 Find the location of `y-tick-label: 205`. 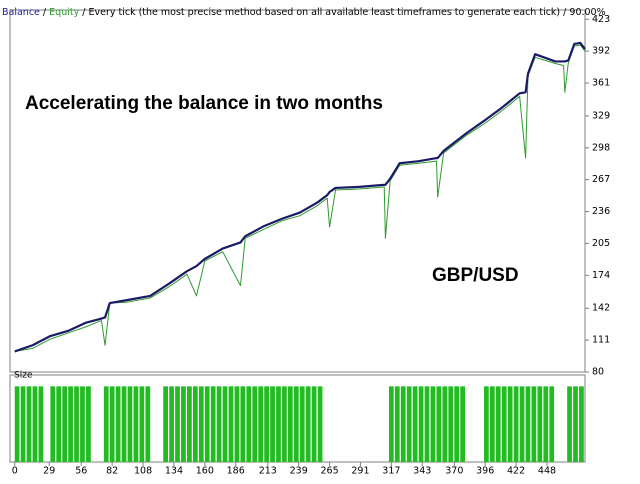

y-tick-label: 205 is located at coordinates (601, 243).